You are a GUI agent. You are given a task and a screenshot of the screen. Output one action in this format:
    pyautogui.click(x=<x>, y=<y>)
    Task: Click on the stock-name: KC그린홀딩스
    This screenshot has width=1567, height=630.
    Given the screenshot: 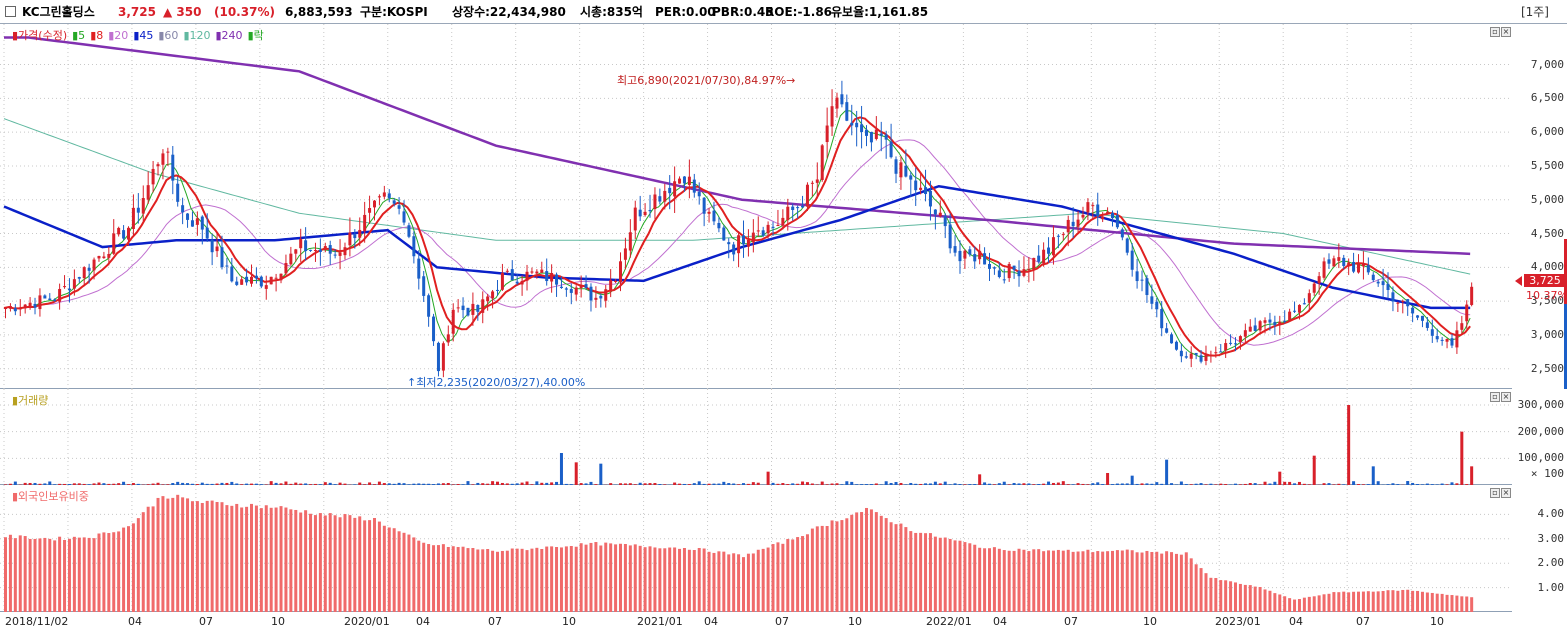 What is the action you would take?
    pyautogui.click(x=58, y=12)
    